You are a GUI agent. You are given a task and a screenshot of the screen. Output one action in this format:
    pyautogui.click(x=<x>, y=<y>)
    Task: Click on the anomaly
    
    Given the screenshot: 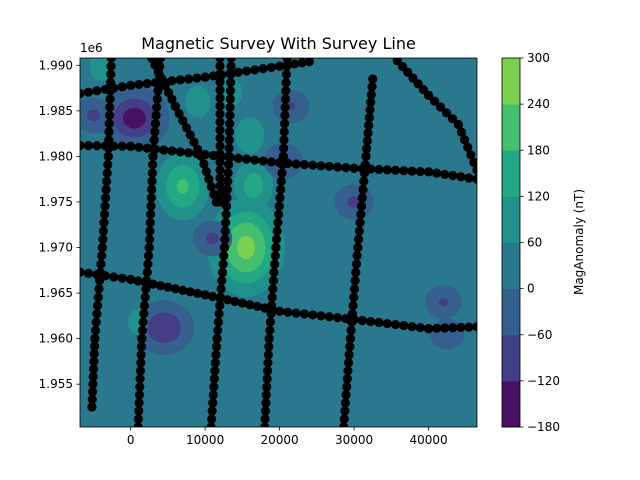 What is the action you would take?
    pyautogui.click(x=164, y=328)
    